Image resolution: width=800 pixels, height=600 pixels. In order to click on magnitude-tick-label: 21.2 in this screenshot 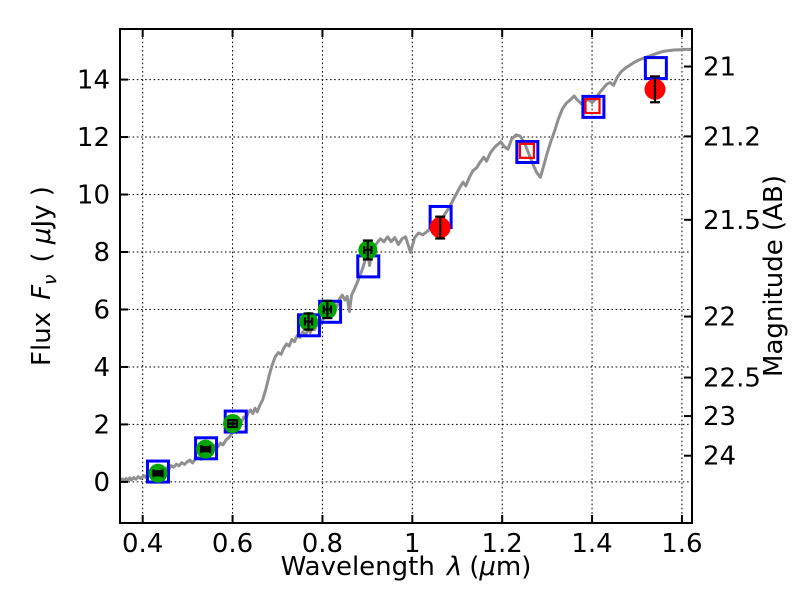, I will do `click(732, 137)`.